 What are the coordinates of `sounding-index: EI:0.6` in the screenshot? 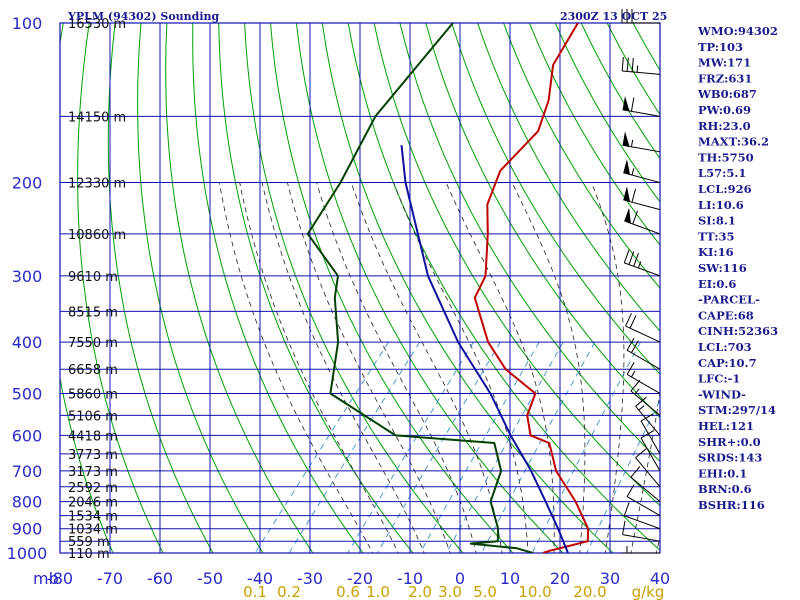 It's located at (717, 284).